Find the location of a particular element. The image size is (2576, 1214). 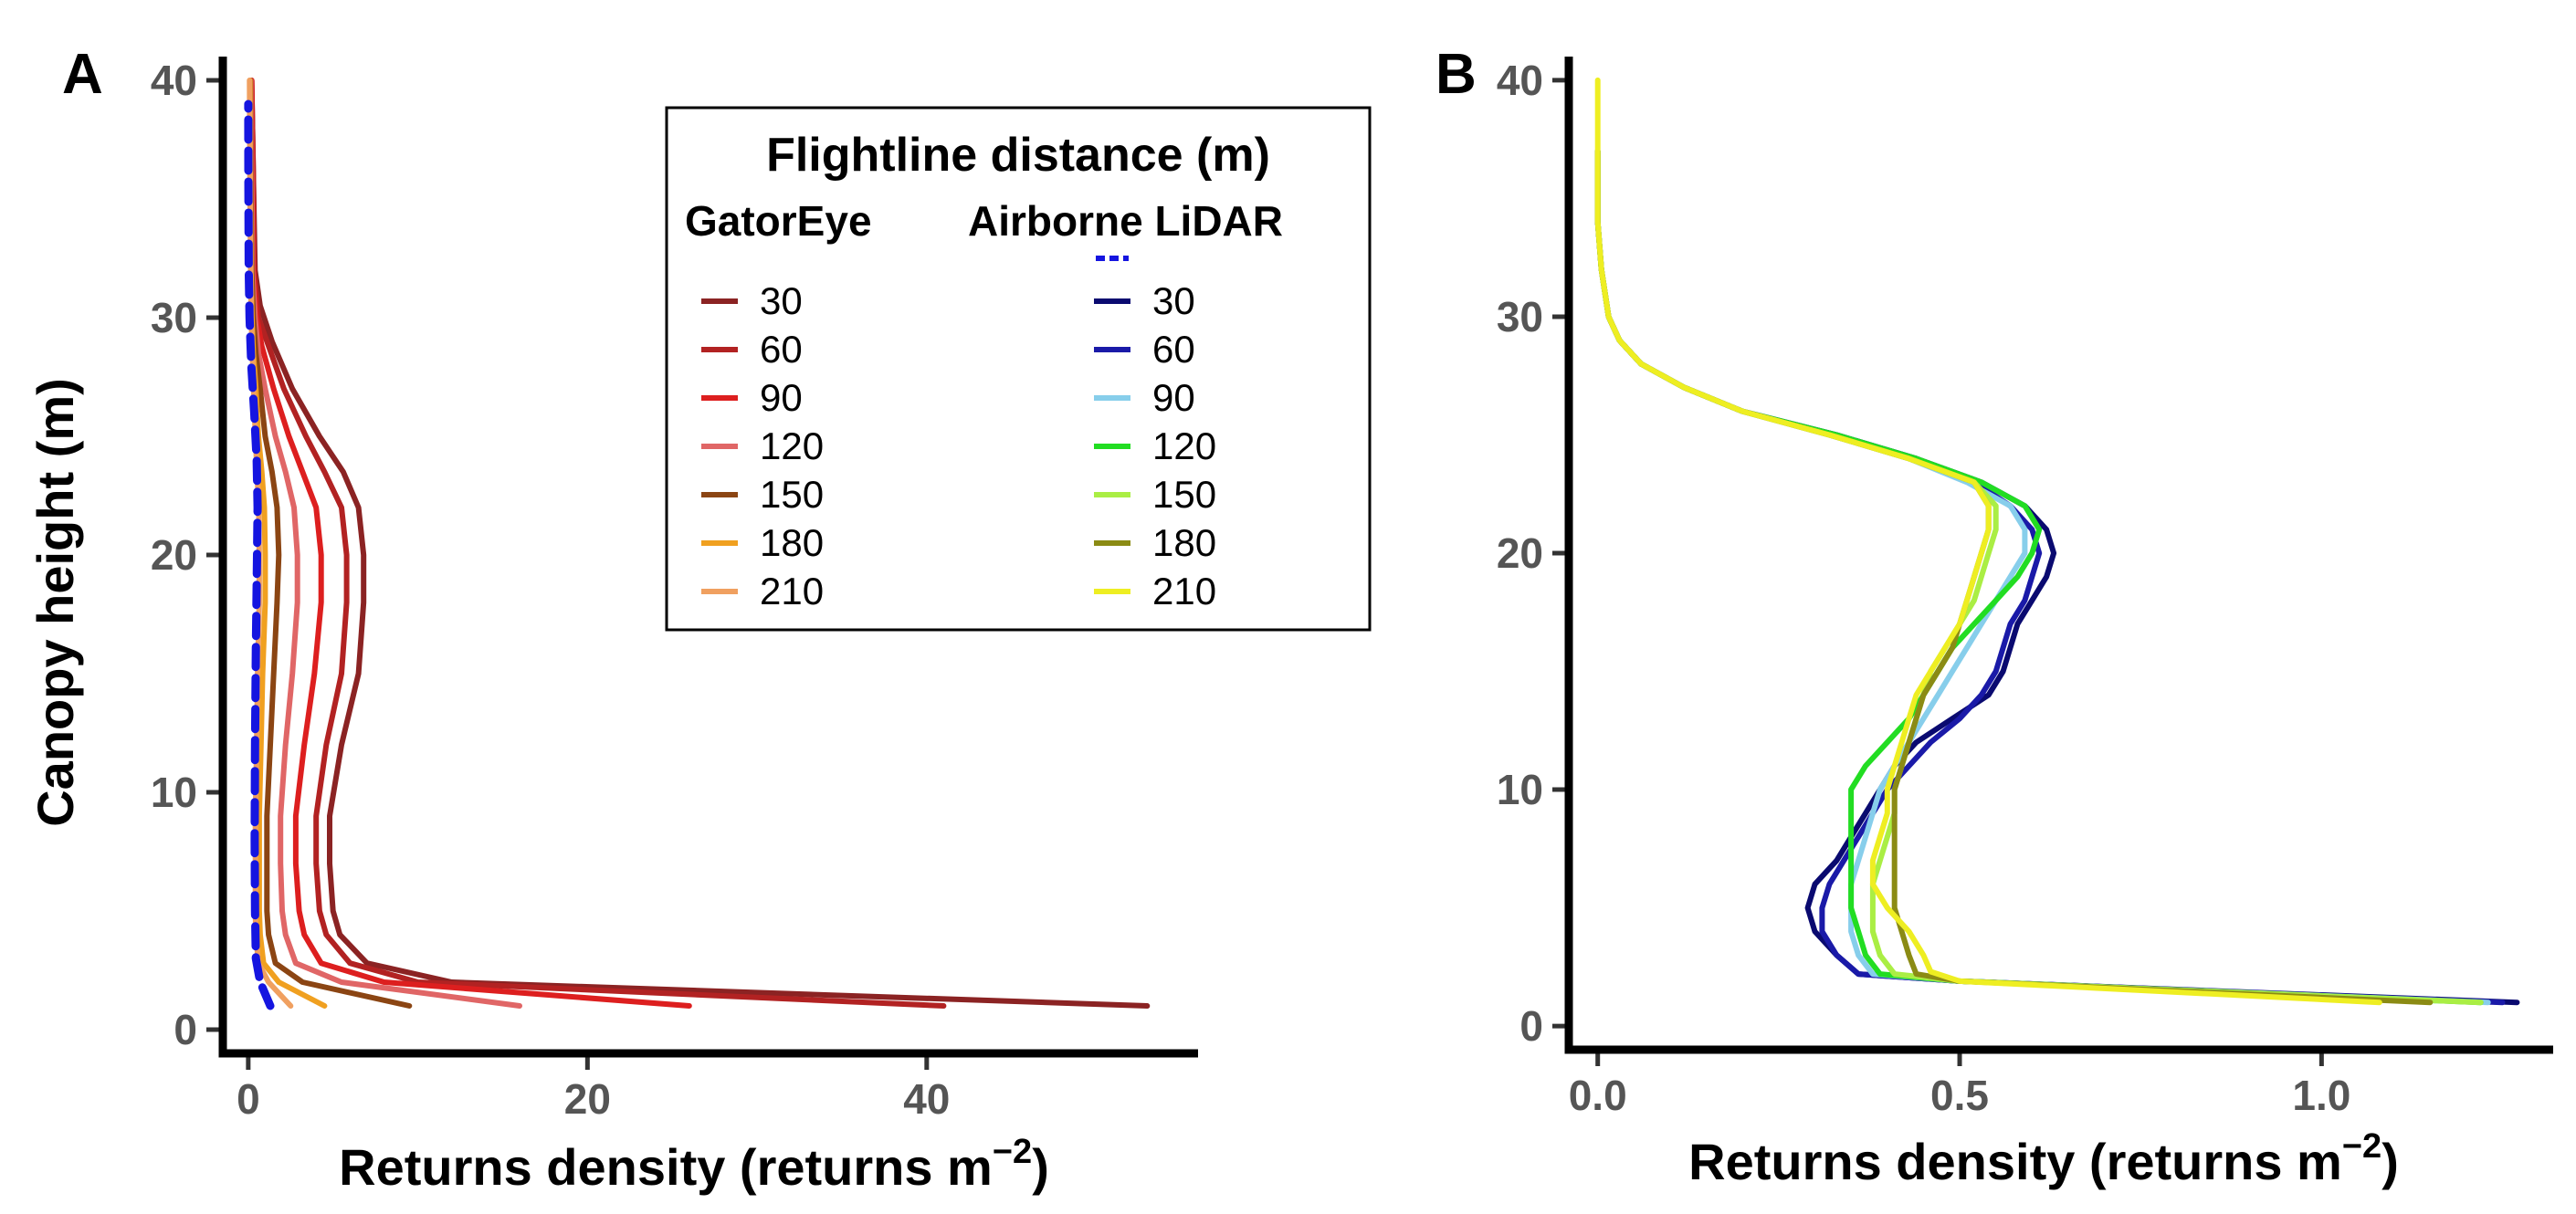

panel-a-label: A is located at coordinates (82, 74).